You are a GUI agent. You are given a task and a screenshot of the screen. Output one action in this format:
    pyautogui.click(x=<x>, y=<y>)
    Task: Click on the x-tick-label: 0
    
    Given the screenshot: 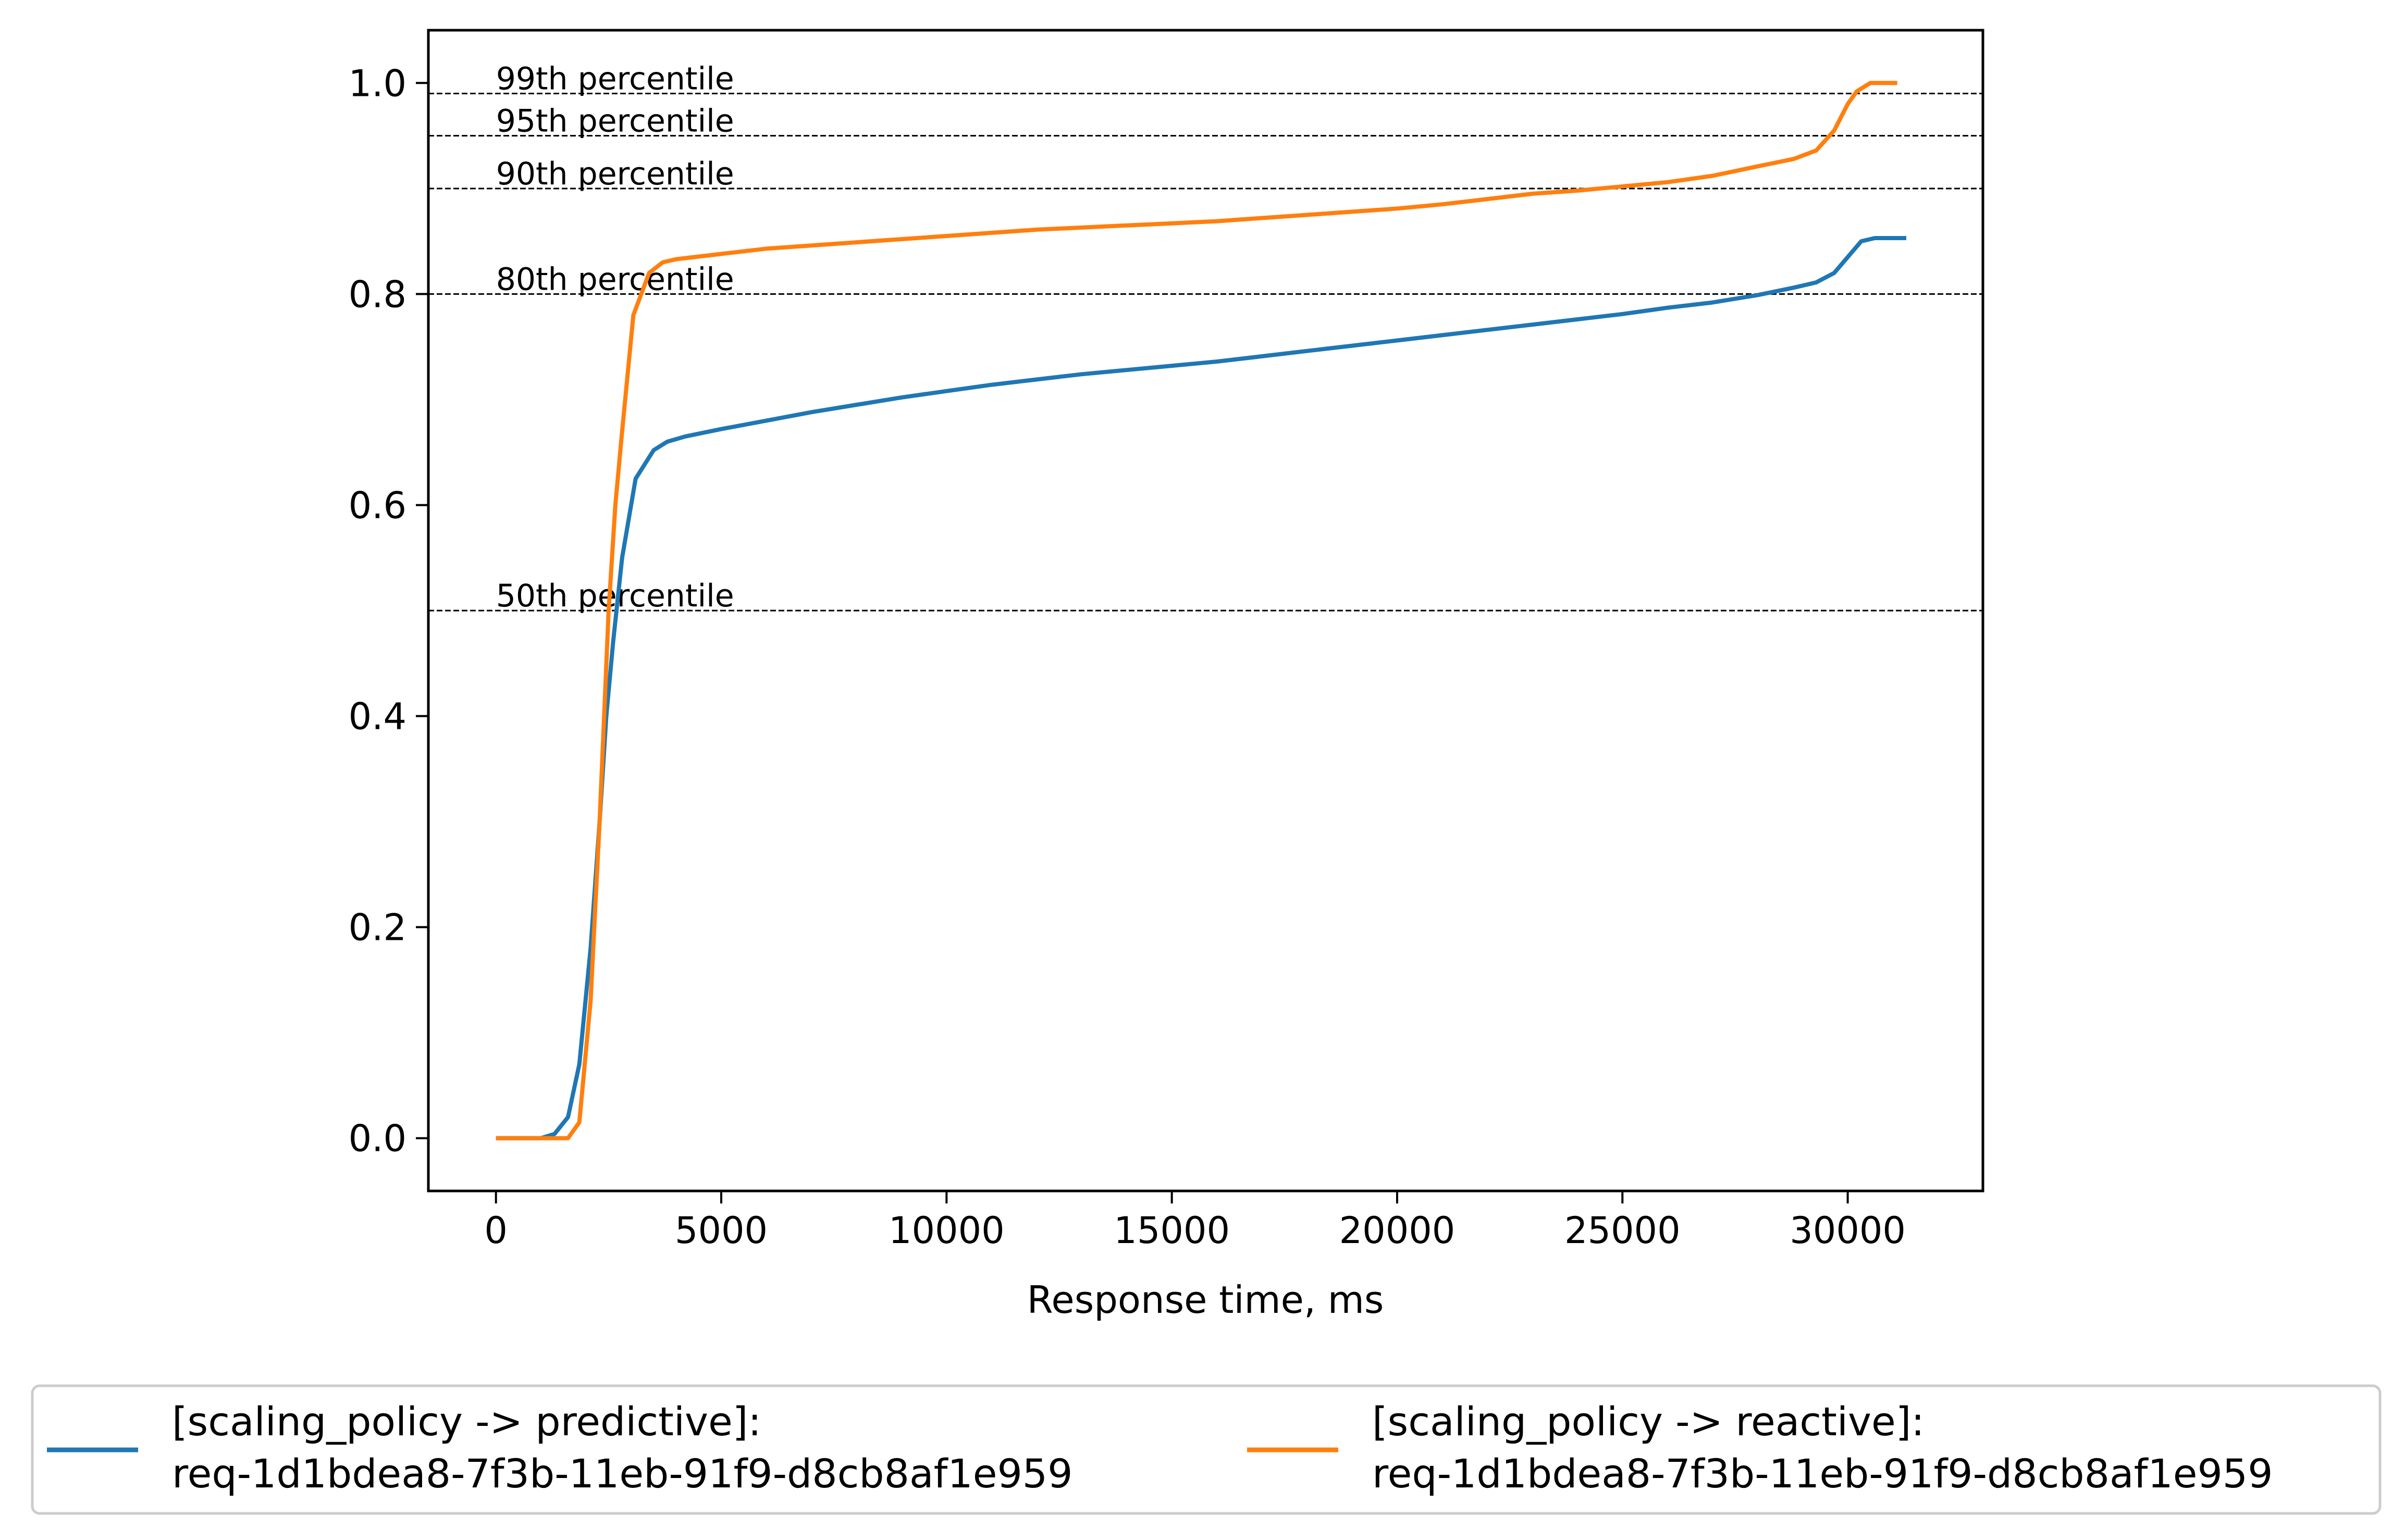 What is the action you would take?
    pyautogui.click(x=496, y=1230)
    